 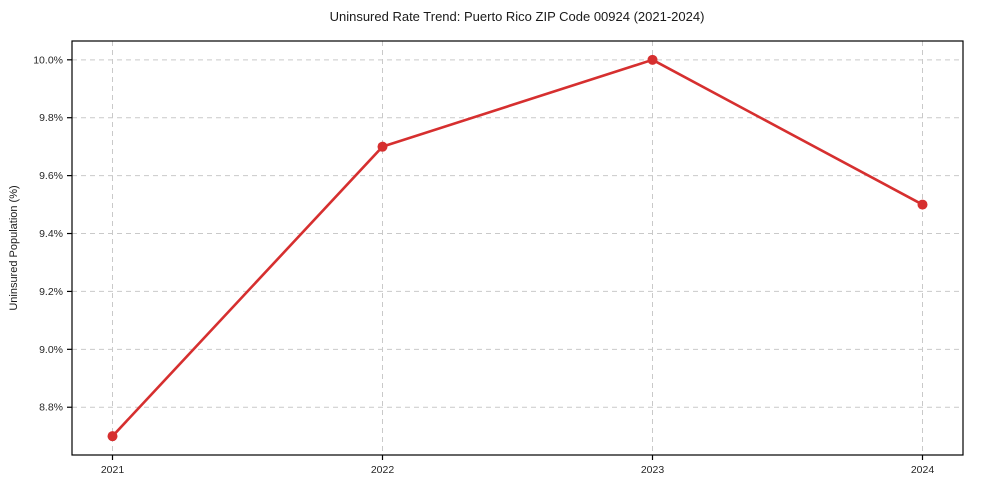 I want to click on y-tick-label: 9.4%, so click(x=51, y=234).